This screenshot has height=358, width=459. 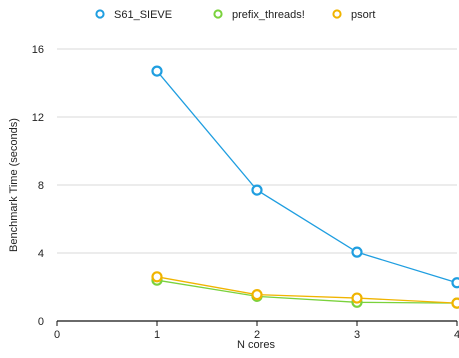 I want to click on x-tick-label: 2, so click(x=257, y=335).